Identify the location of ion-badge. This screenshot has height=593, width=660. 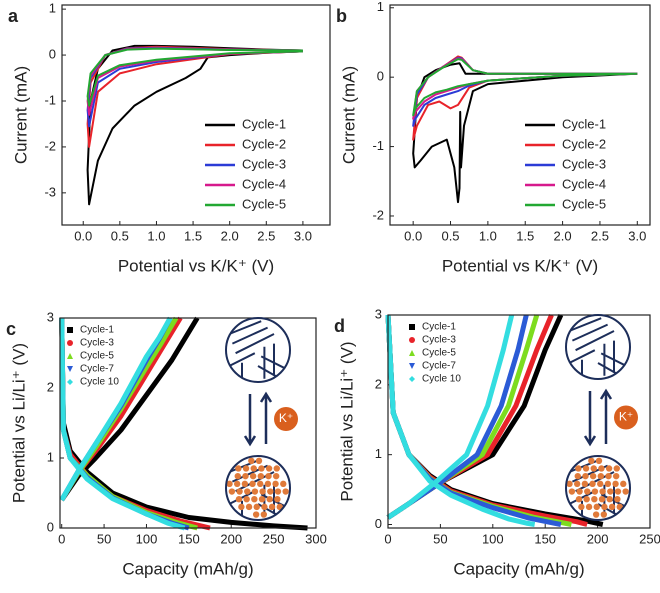
(626, 417).